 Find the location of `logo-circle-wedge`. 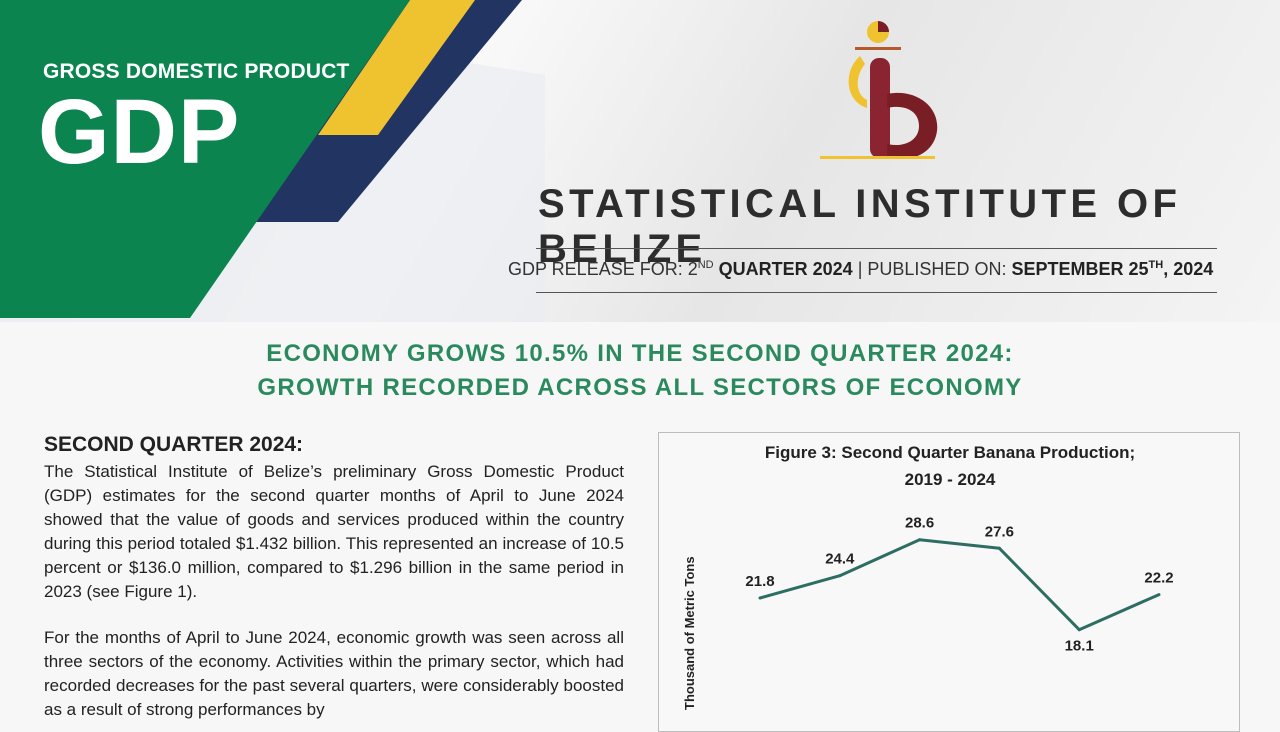

logo-circle-wedge is located at coordinates (883, 26).